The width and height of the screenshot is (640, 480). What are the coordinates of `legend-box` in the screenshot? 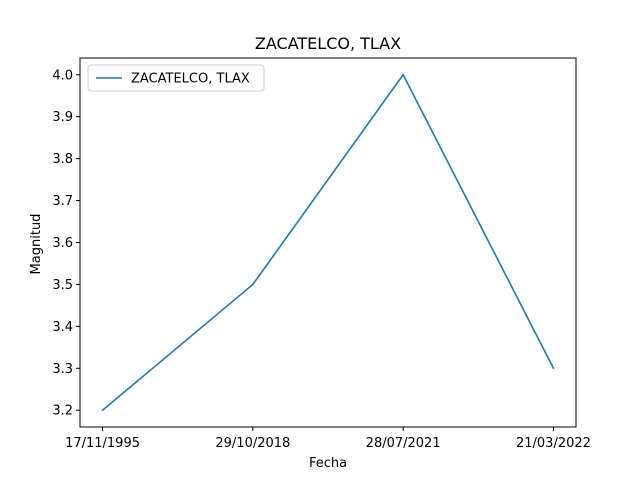 It's located at (176, 78).